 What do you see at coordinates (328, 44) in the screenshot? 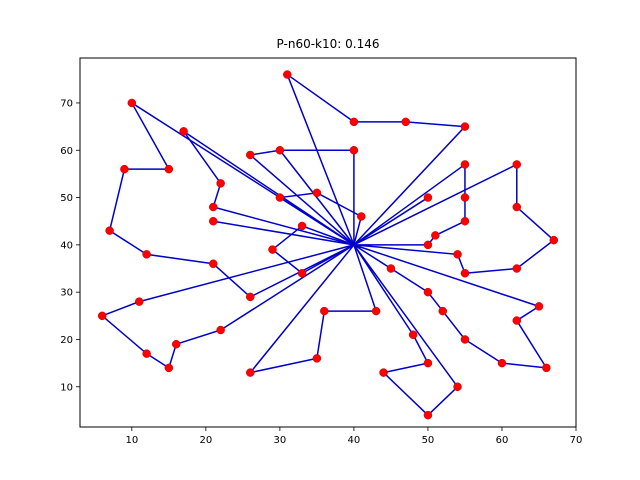
I see `chart-title: P-n60-k10: 0.146` at bounding box center [328, 44].